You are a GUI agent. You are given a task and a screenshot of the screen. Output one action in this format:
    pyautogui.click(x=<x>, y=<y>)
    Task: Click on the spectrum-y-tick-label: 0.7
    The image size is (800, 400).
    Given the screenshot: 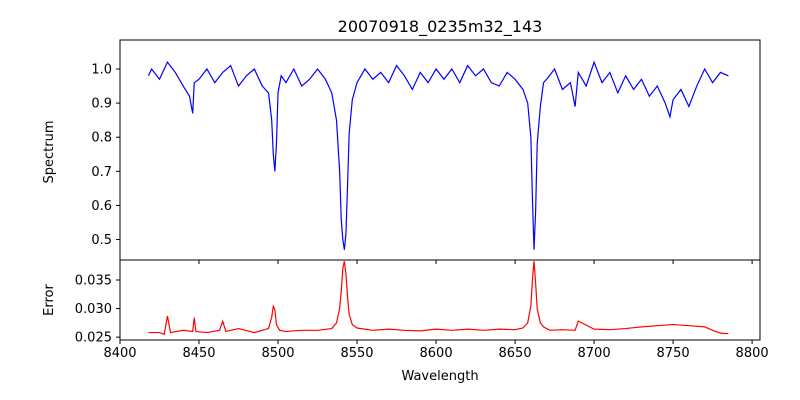 What is the action you would take?
    pyautogui.click(x=101, y=172)
    